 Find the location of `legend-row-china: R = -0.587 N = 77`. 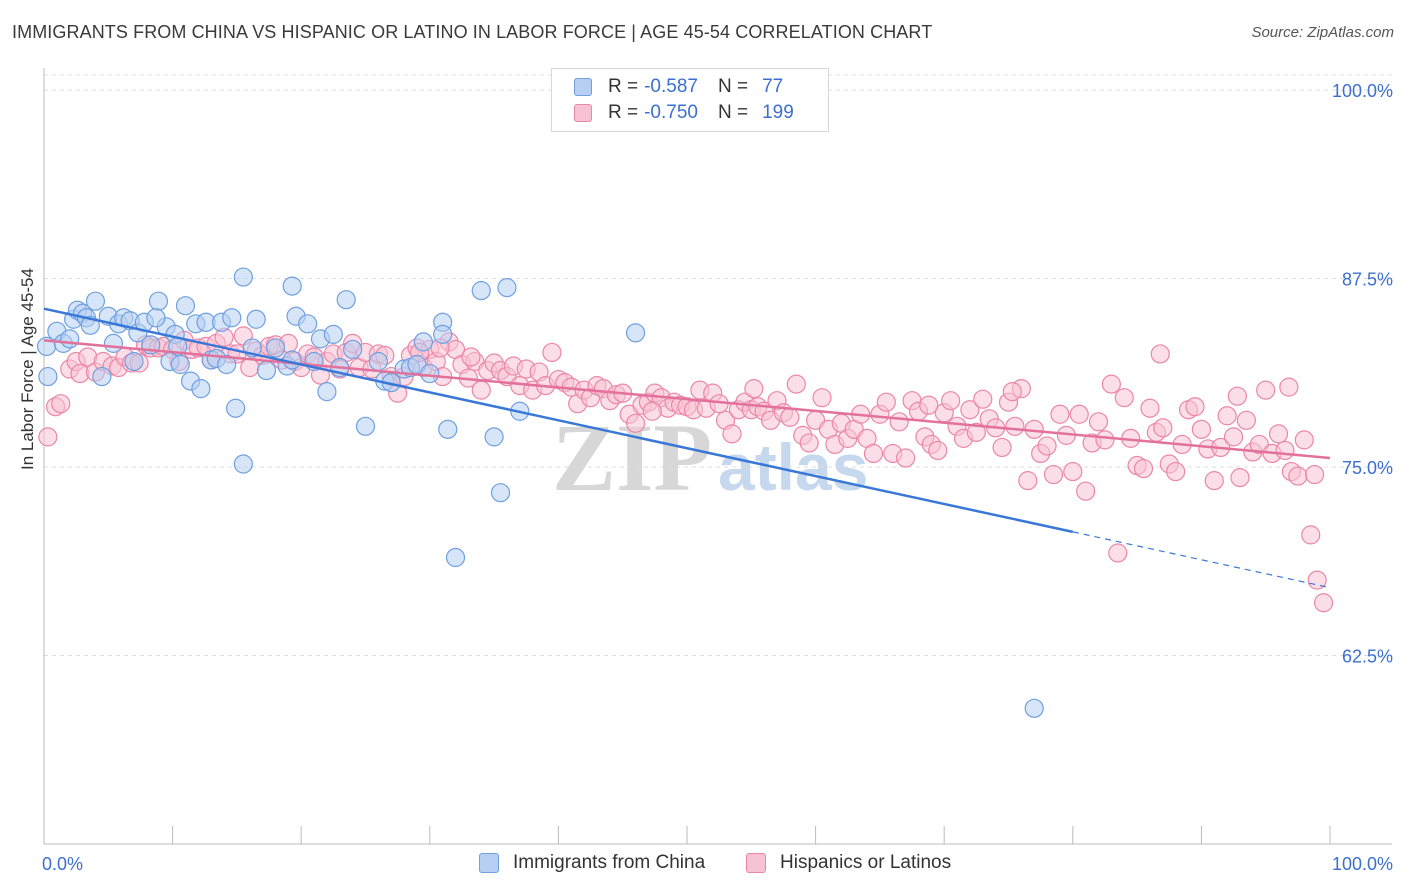

legend-row-china: R = -0.587 N = 77 is located at coordinates (678, 87).